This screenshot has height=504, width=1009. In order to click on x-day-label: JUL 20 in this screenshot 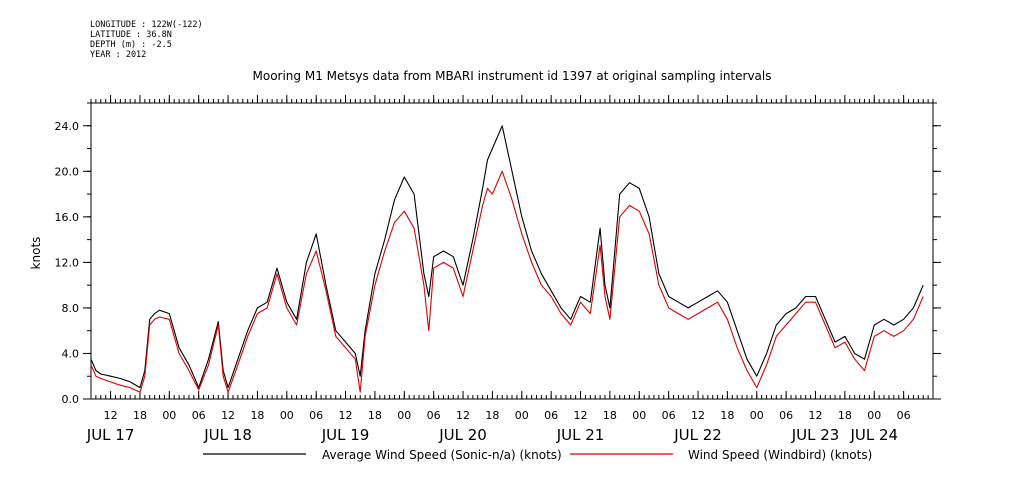, I will do `click(462, 435)`.